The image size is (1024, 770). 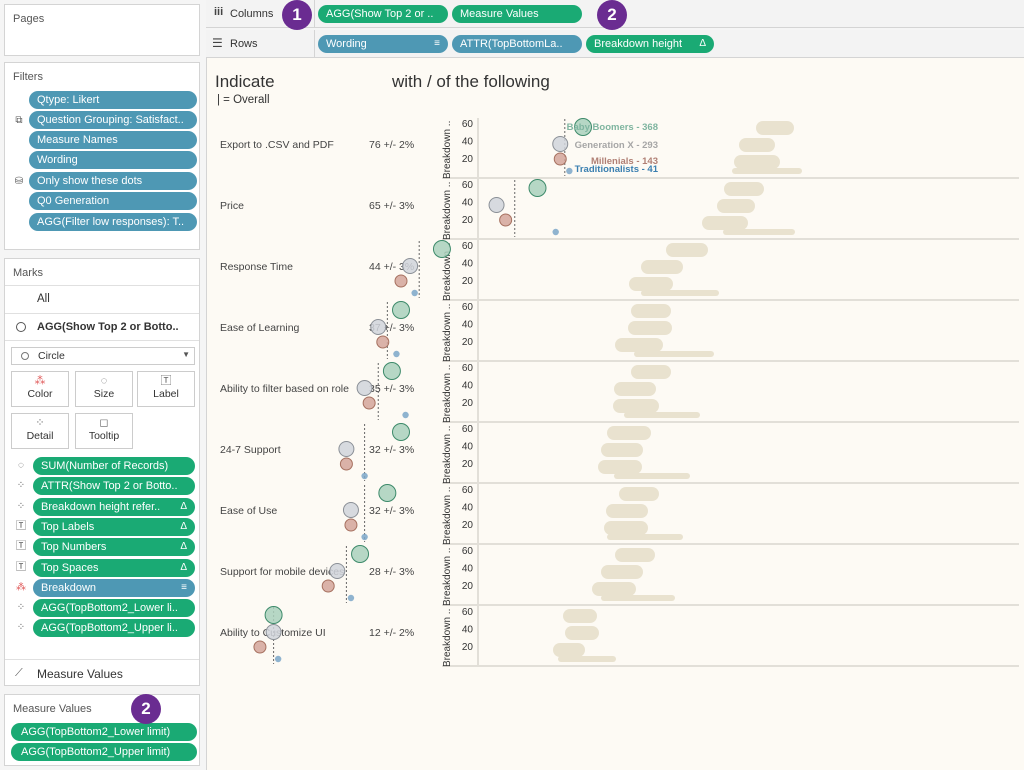 I want to click on delta-icon: Δ, so click(x=702, y=43).